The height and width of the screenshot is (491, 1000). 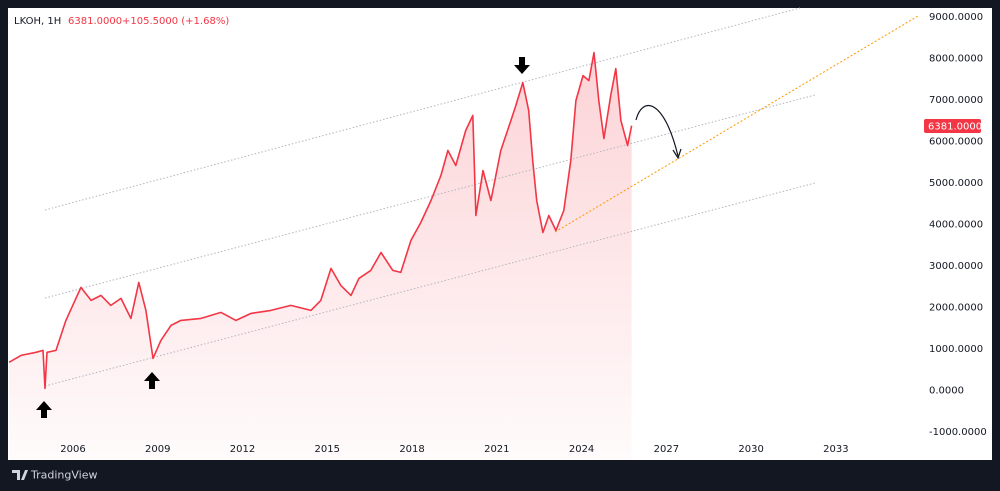 What do you see at coordinates (657, 130) in the screenshot?
I see `curved-arrow` at bounding box center [657, 130].